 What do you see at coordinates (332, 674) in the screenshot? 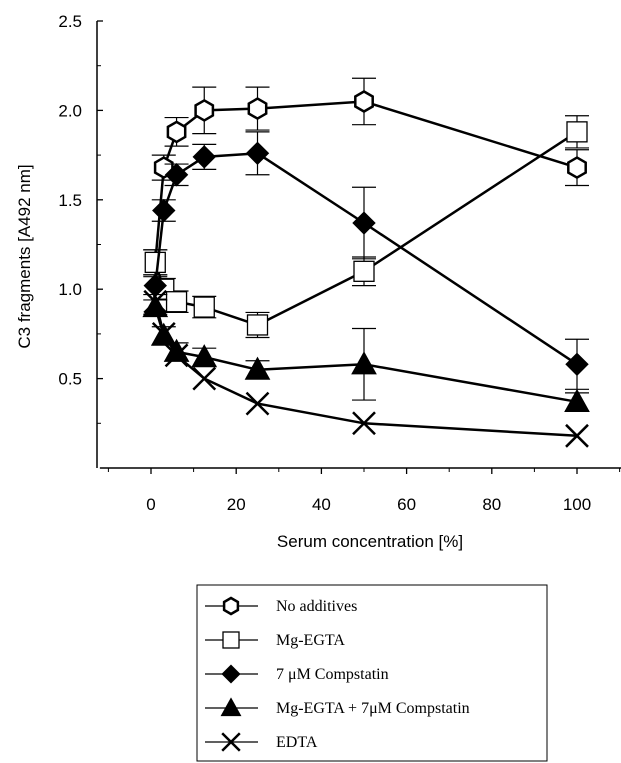
I see `legend-label: 7 μM Compstatin` at bounding box center [332, 674].